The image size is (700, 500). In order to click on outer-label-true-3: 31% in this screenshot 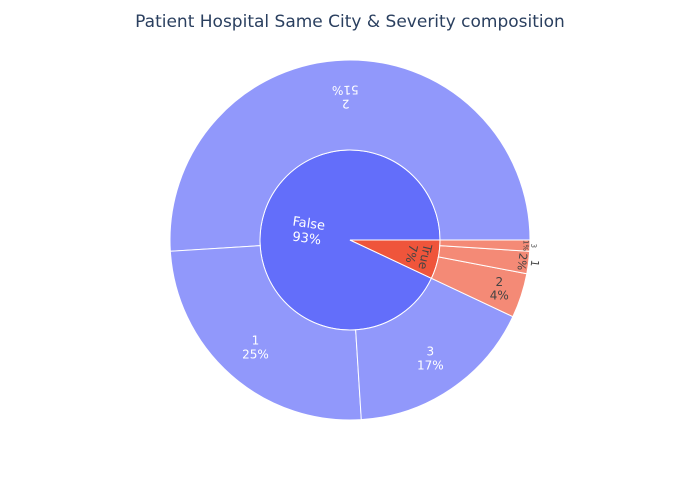, I will do `click(529, 246)`.